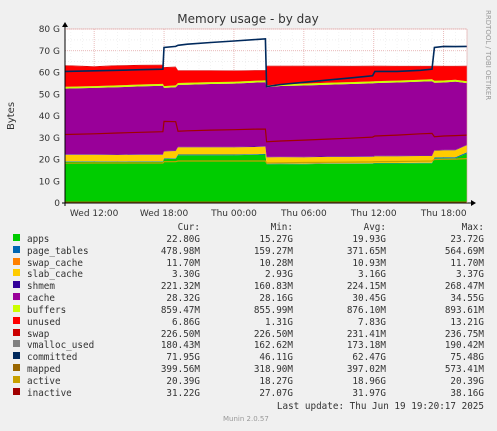 Image resolution: width=497 pixels, height=431 pixels. What do you see at coordinates (467, 263) in the screenshot?
I see `legend-max: 11.70M` at bounding box center [467, 263].